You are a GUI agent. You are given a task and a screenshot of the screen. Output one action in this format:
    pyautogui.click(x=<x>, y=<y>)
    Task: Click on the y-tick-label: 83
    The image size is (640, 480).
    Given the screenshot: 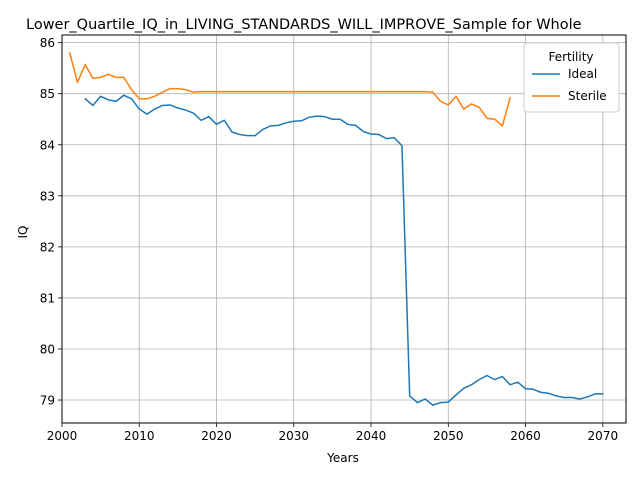 What is the action you would take?
    pyautogui.click(x=47, y=196)
    